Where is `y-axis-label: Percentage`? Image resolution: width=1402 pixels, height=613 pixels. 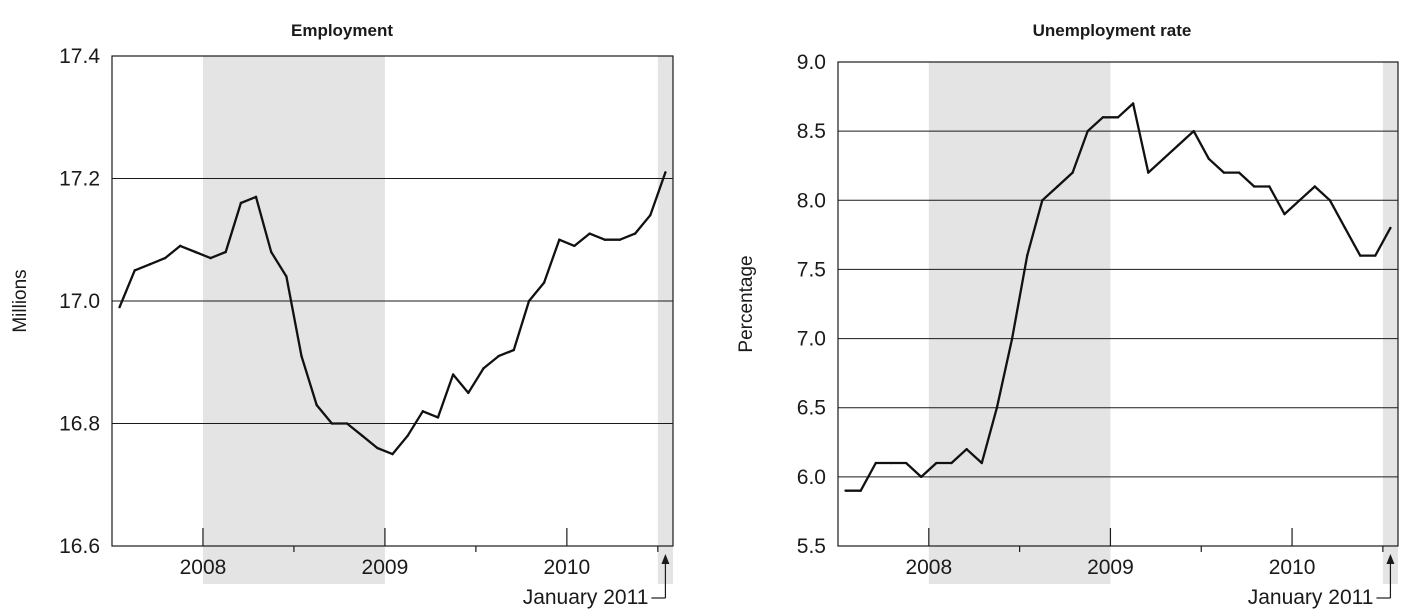
y-axis-label: Percentage is located at coordinates (746, 303).